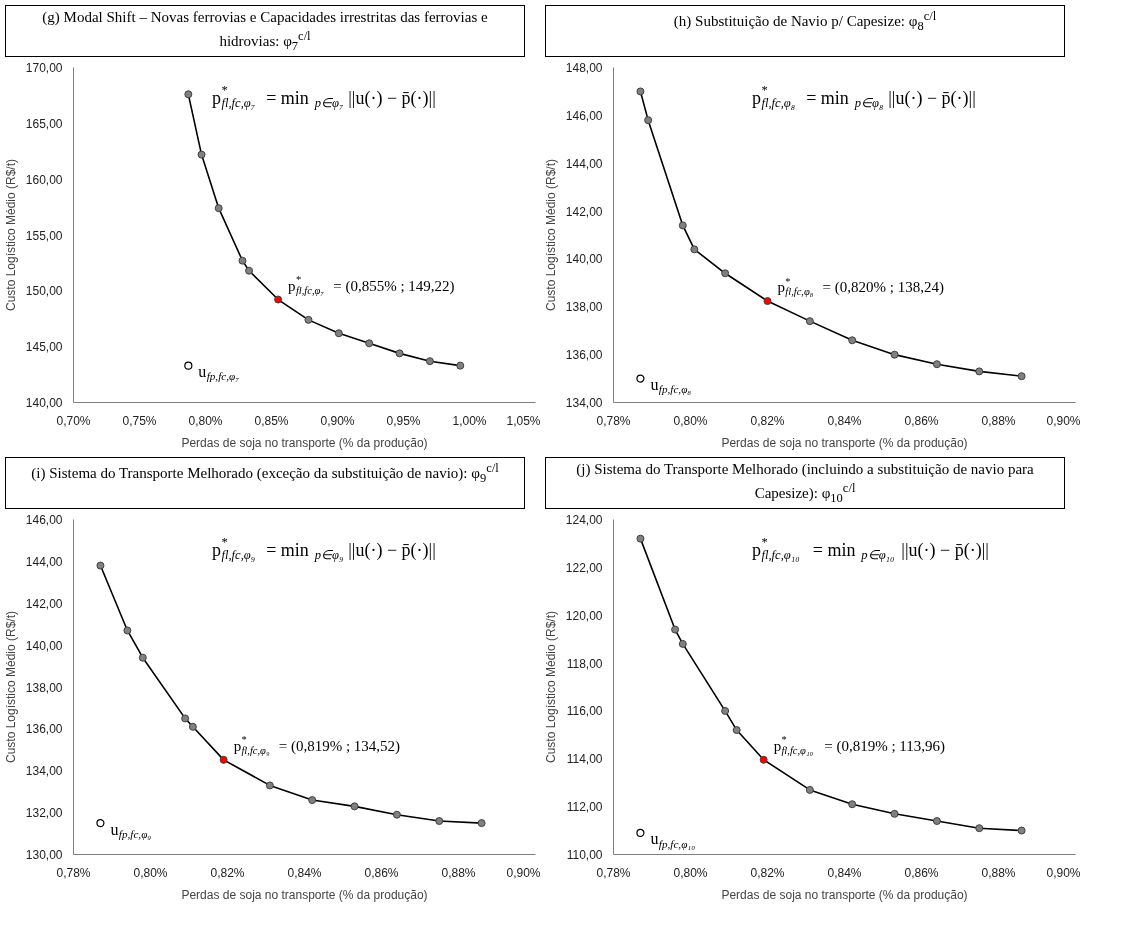 This screenshot has height=938, width=1132. What do you see at coordinates (44, 68) in the screenshot?
I see `y-tick-label: 170,00` at bounding box center [44, 68].